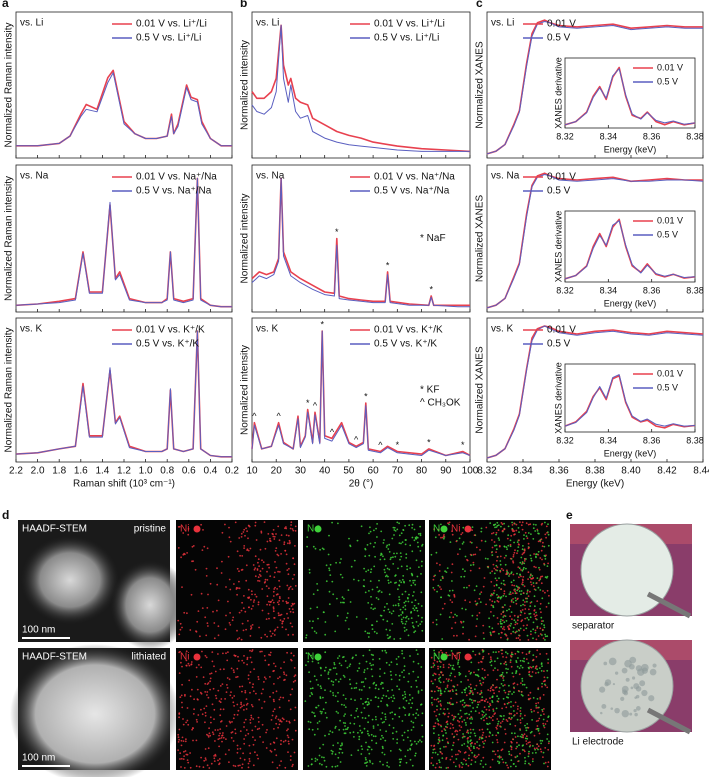 The height and width of the screenshot is (777, 709). What do you see at coordinates (431, 289) in the screenshot?
I see `peak-marker: *` at bounding box center [431, 289].